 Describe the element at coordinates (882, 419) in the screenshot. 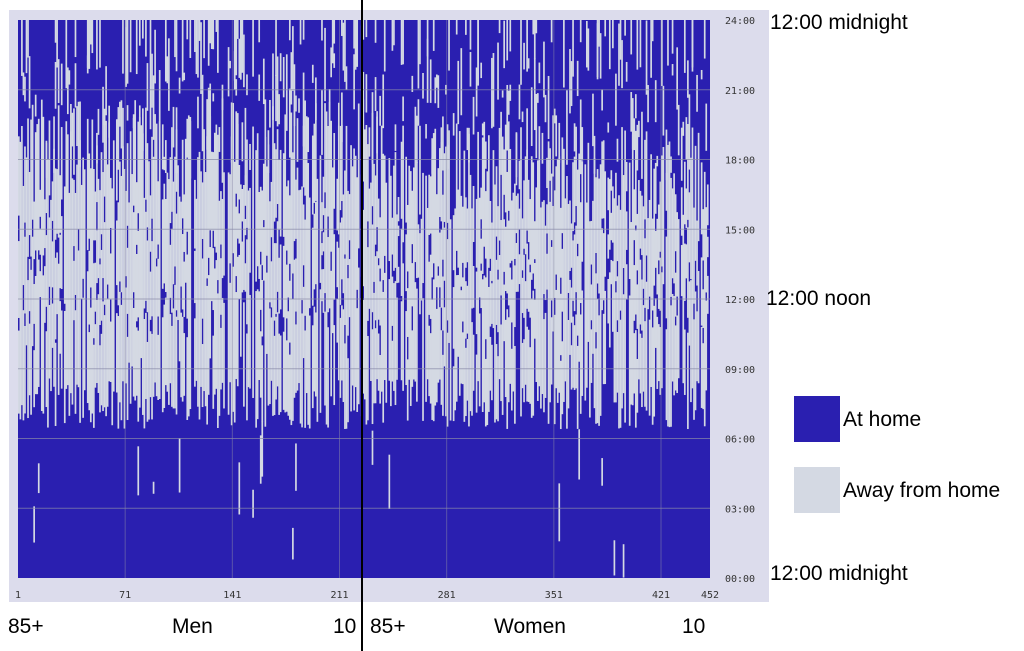

I see `legend-label-at-home: At home` at that location.